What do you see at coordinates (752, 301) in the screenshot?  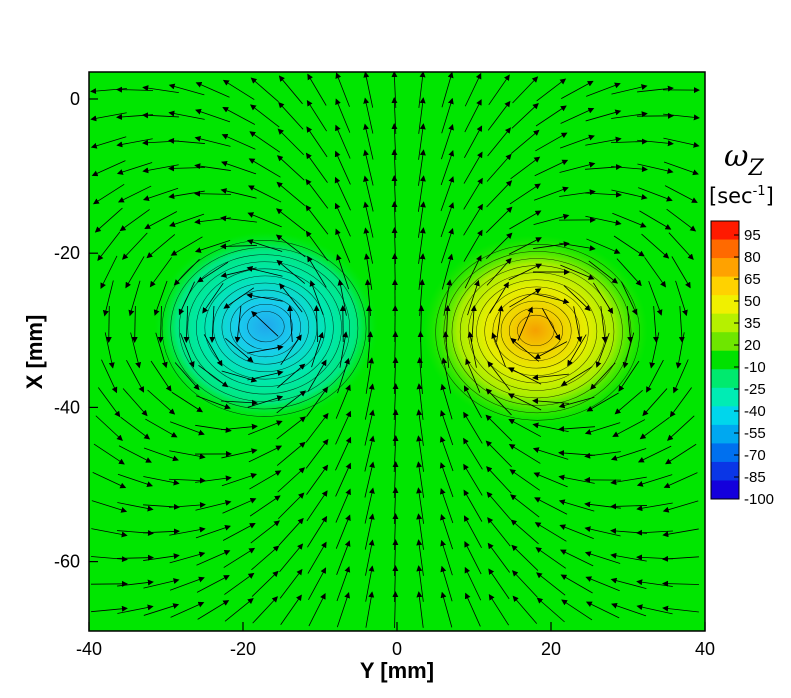 I see `colorbar-label: 50` at bounding box center [752, 301].